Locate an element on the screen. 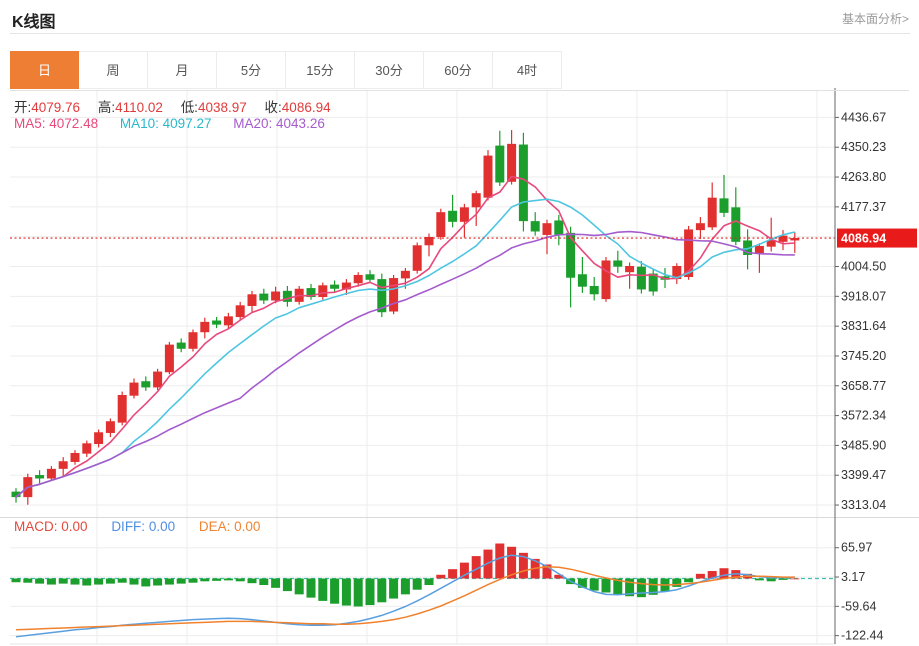 Image resolution: width=919 pixels, height=646 pixels. open-value: 4079.76 is located at coordinates (56, 107).